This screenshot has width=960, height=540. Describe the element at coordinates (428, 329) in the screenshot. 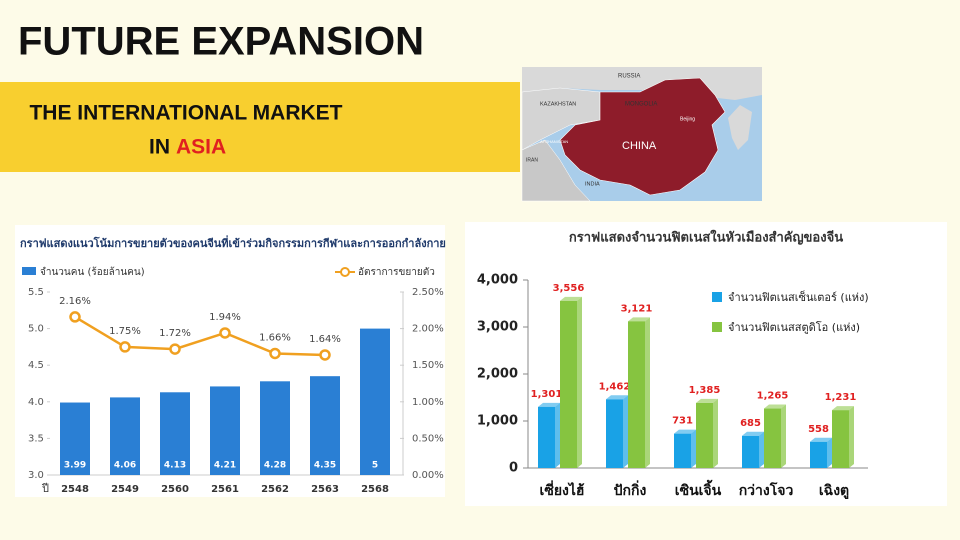

I see `y2-tick-label: 2.00%` at that location.